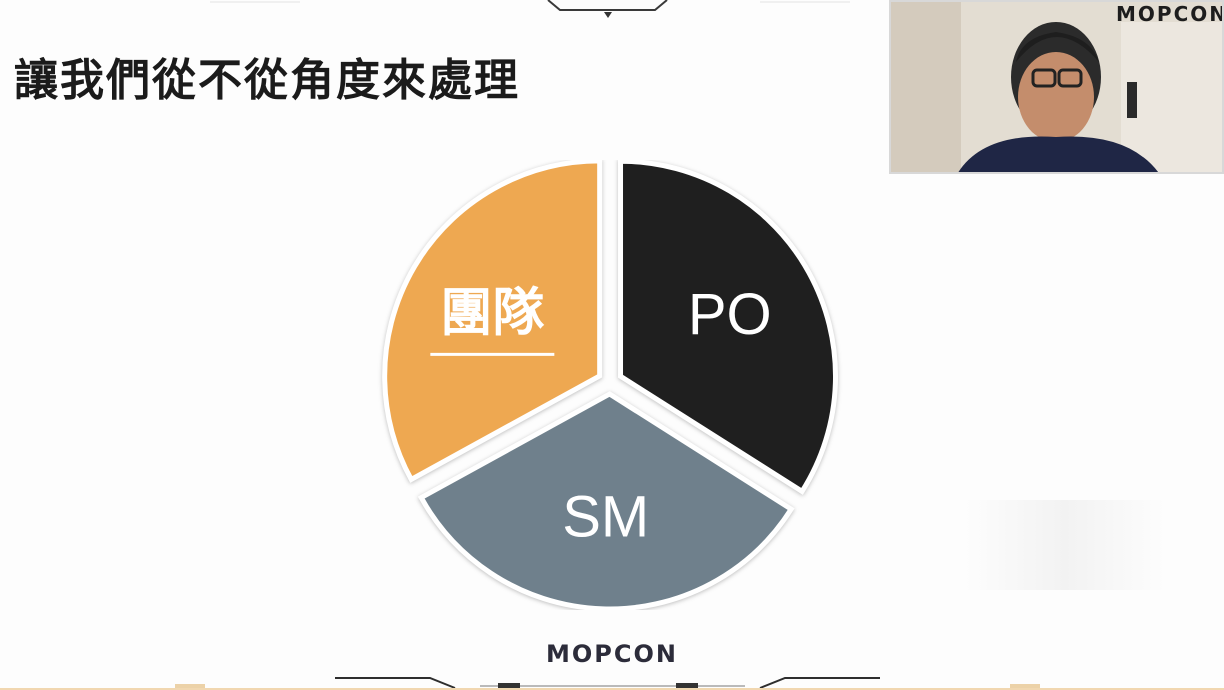 The height and width of the screenshot is (690, 1224). What do you see at coordinates (492, 313) in the screenshot?
I see `pie-slice-label-2: 團隊` at bounding box center [492, 313].